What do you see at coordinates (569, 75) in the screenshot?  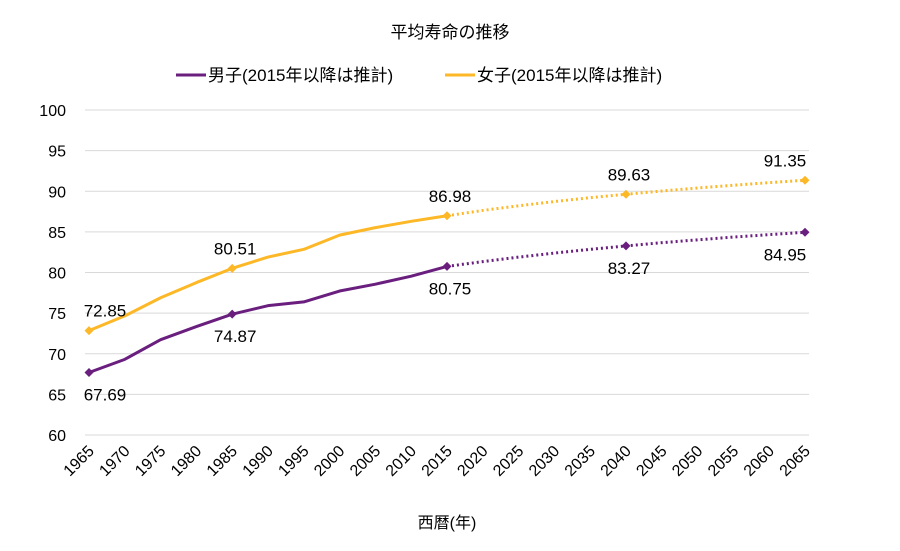 I see `legend-label-female: 女子(2015年以降は推計)` at bounding box center [569, 75].